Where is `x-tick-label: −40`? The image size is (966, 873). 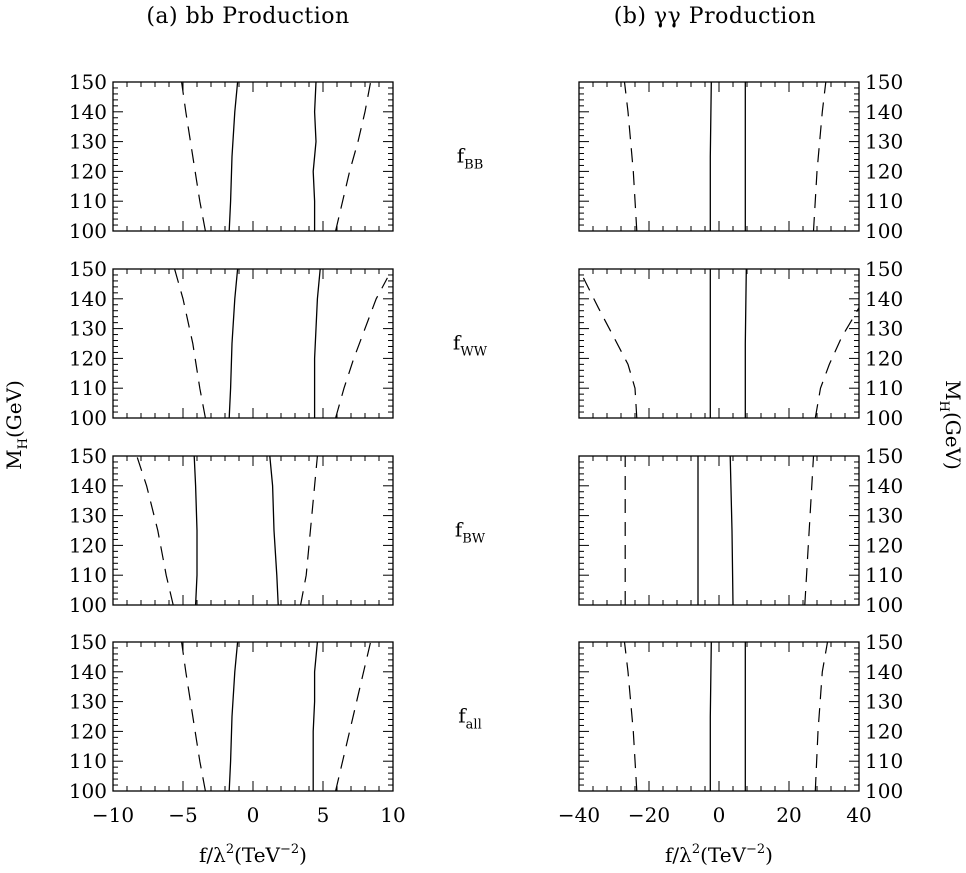 x-tick-label: −40 is located at coordinates (579, 815).